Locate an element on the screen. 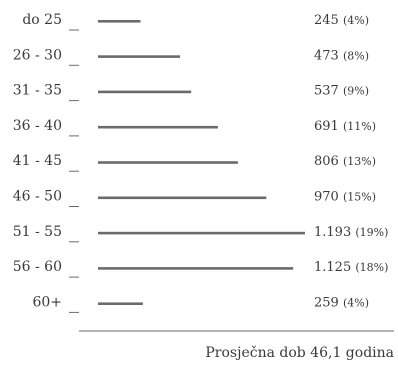 Image resolution: width=398 pixels, height=367 pixels. value-label: 970 (15%) is located at coordinates (345, 197).